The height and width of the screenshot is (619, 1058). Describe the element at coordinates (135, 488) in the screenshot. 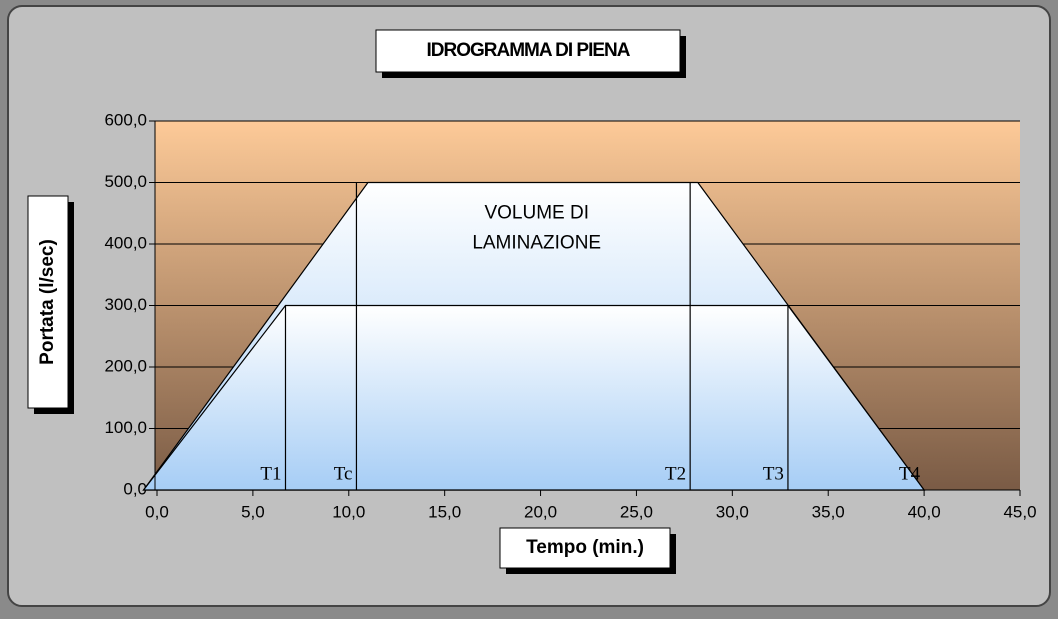

I see `y-tick-label: 0,0` at that location.